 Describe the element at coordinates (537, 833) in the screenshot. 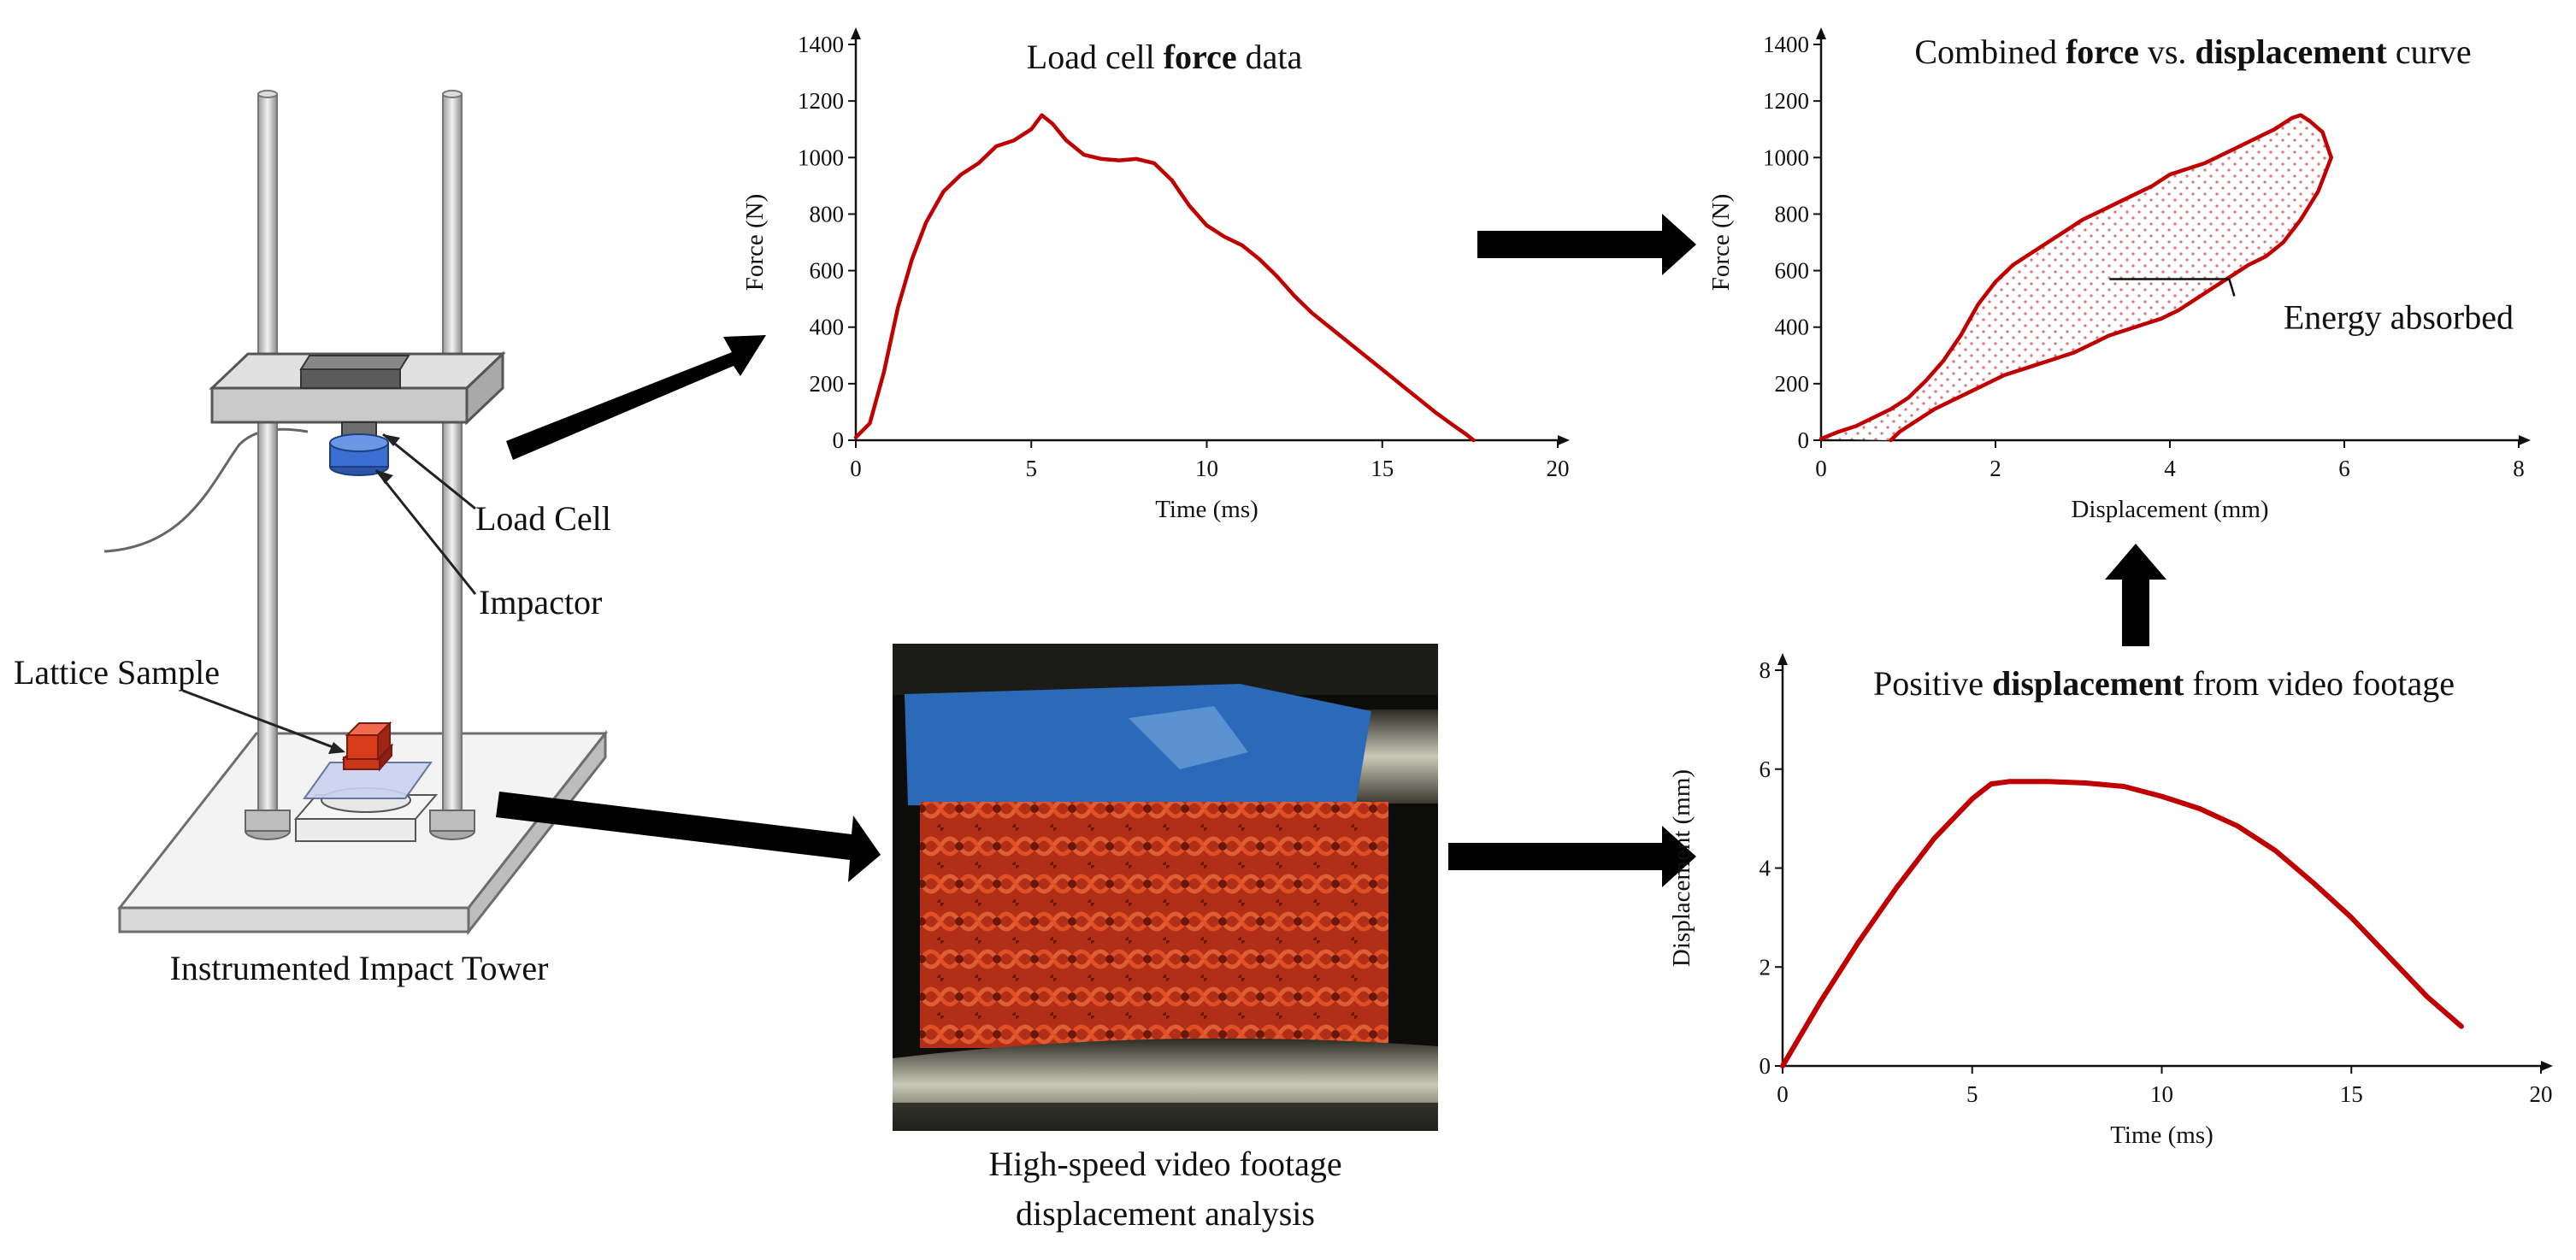

I see `base-plate-edge-side` at that location.